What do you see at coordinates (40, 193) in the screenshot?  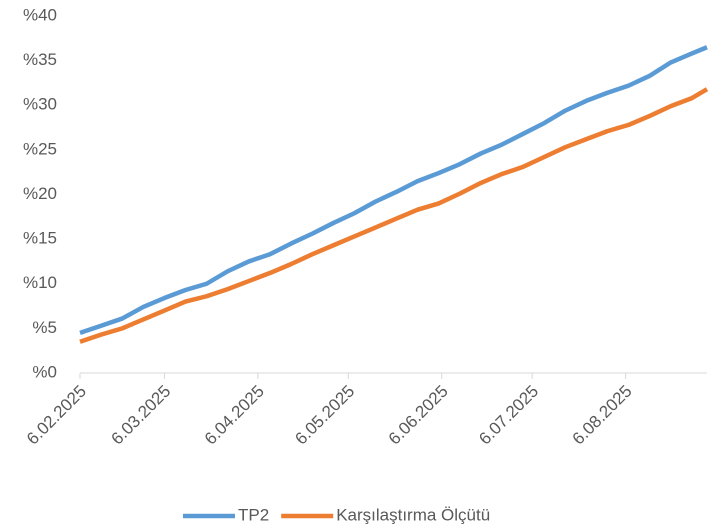 I see `y-tick-label: %20` at bounding box center [40, 193].